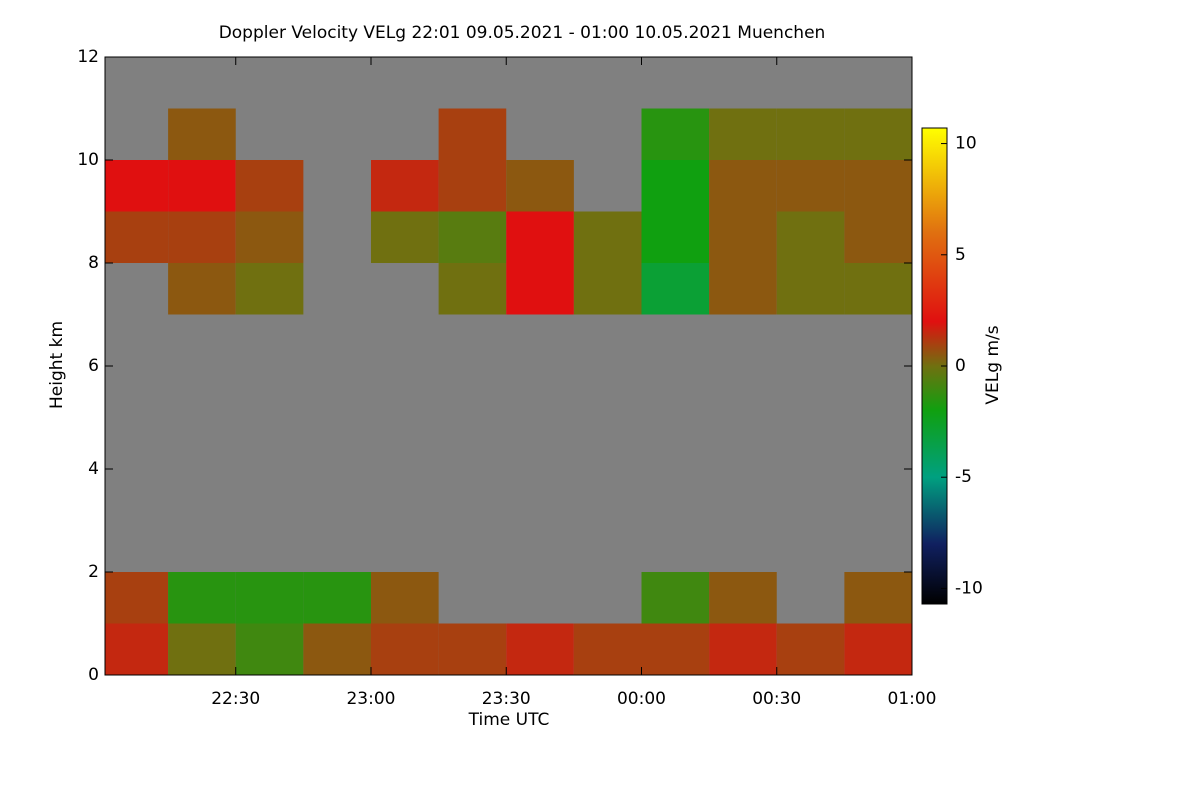 The image size is (1200, 804). Describe the element at coordinates (93, 469) in the screenshot. I see `y-tick-label: 4` at that location.